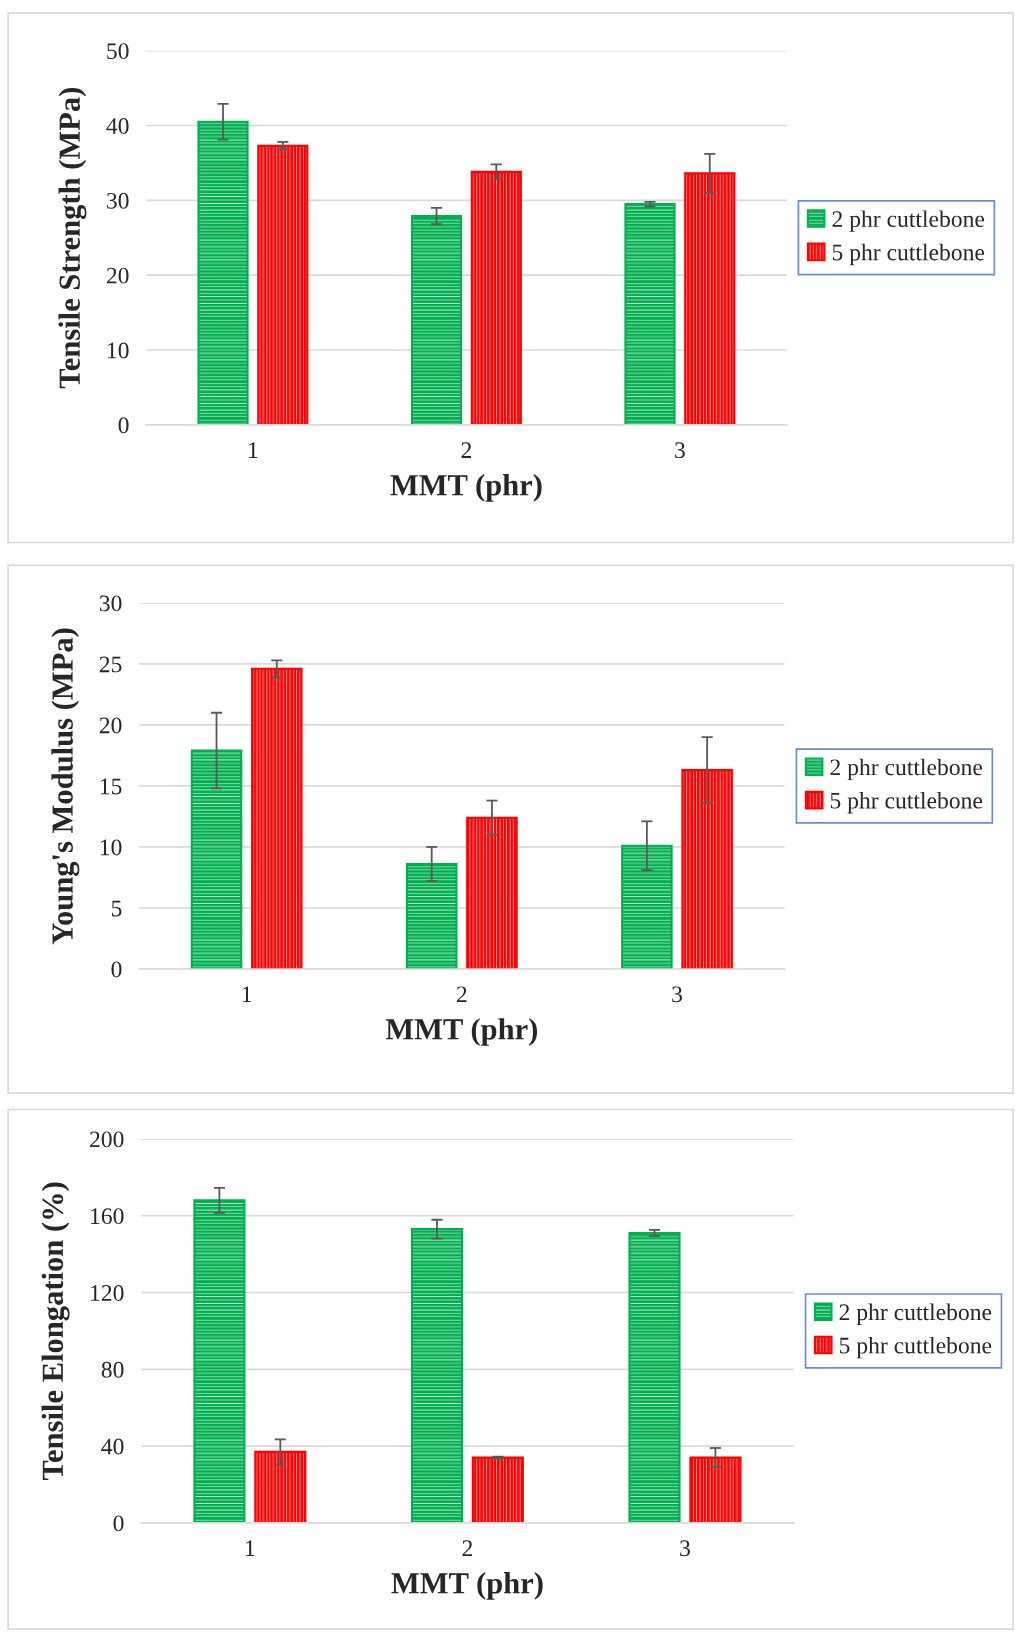  What do you see at coordinates (55, 1331) in the screenshot?
I see `y-axis-title: Tensile Elongation (%)` at bounding box center [55, 1331].